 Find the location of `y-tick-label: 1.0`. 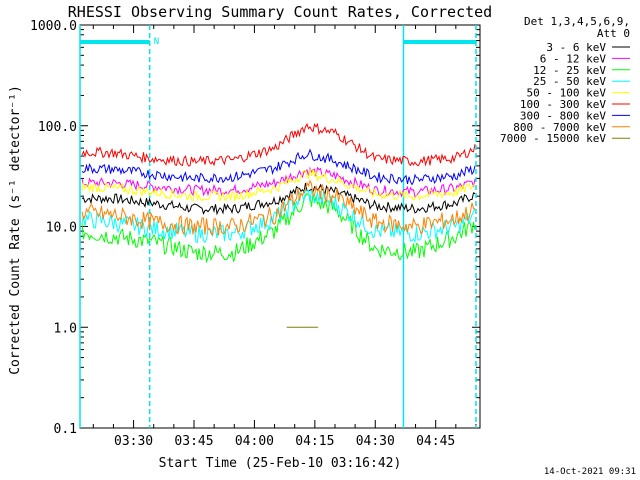

y-tick-label: 1.0 is located at coordinates (65, 328).